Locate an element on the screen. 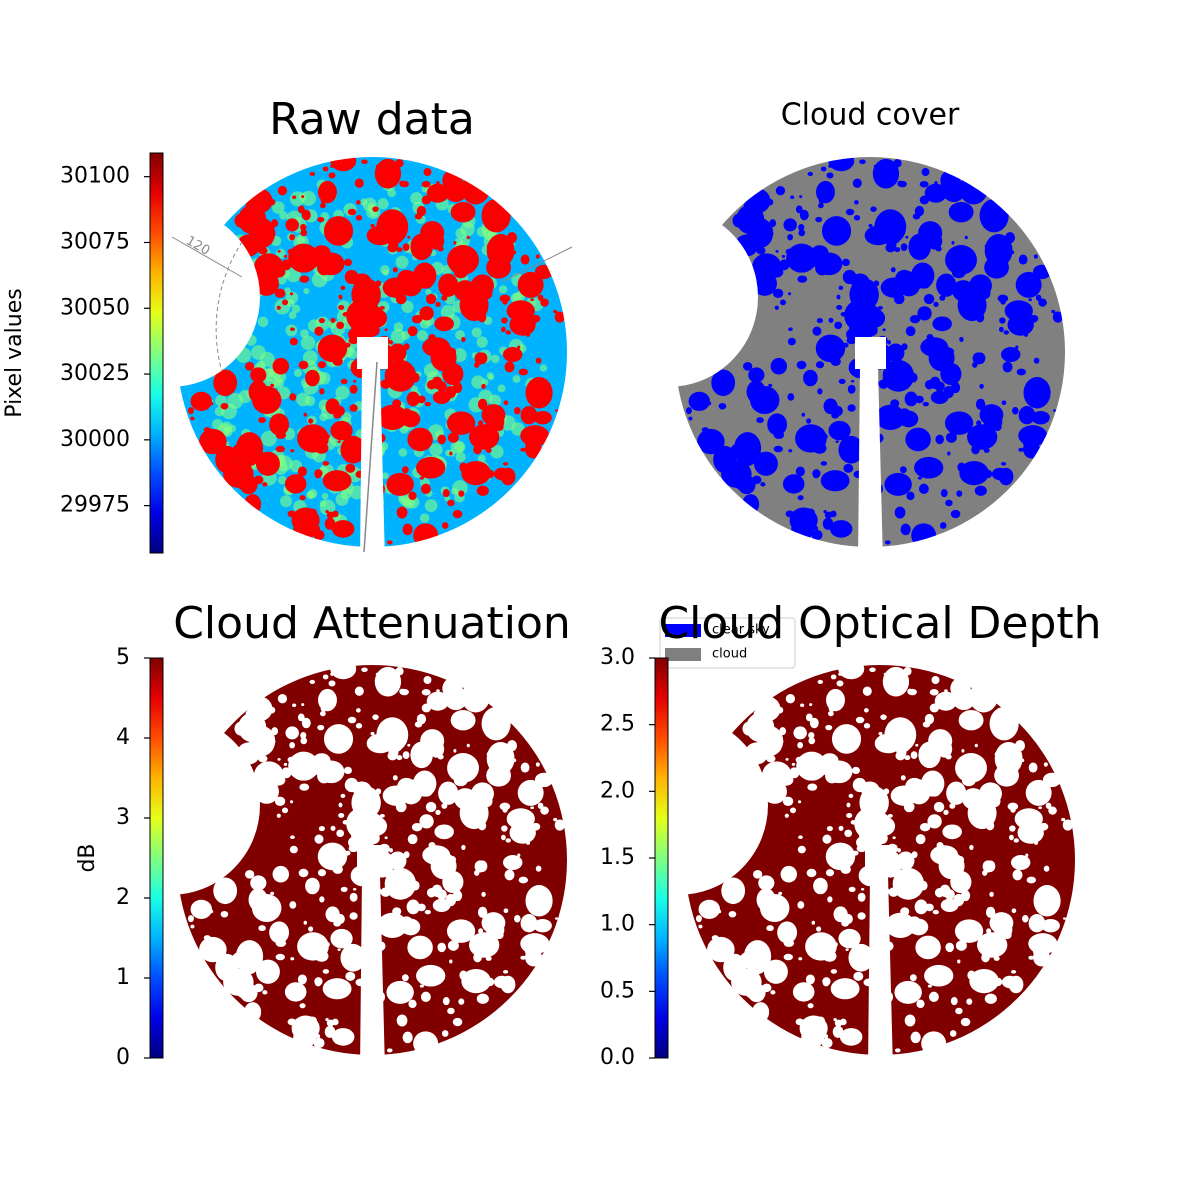  legend-label: clear sky is located at coordinates (741, 630).